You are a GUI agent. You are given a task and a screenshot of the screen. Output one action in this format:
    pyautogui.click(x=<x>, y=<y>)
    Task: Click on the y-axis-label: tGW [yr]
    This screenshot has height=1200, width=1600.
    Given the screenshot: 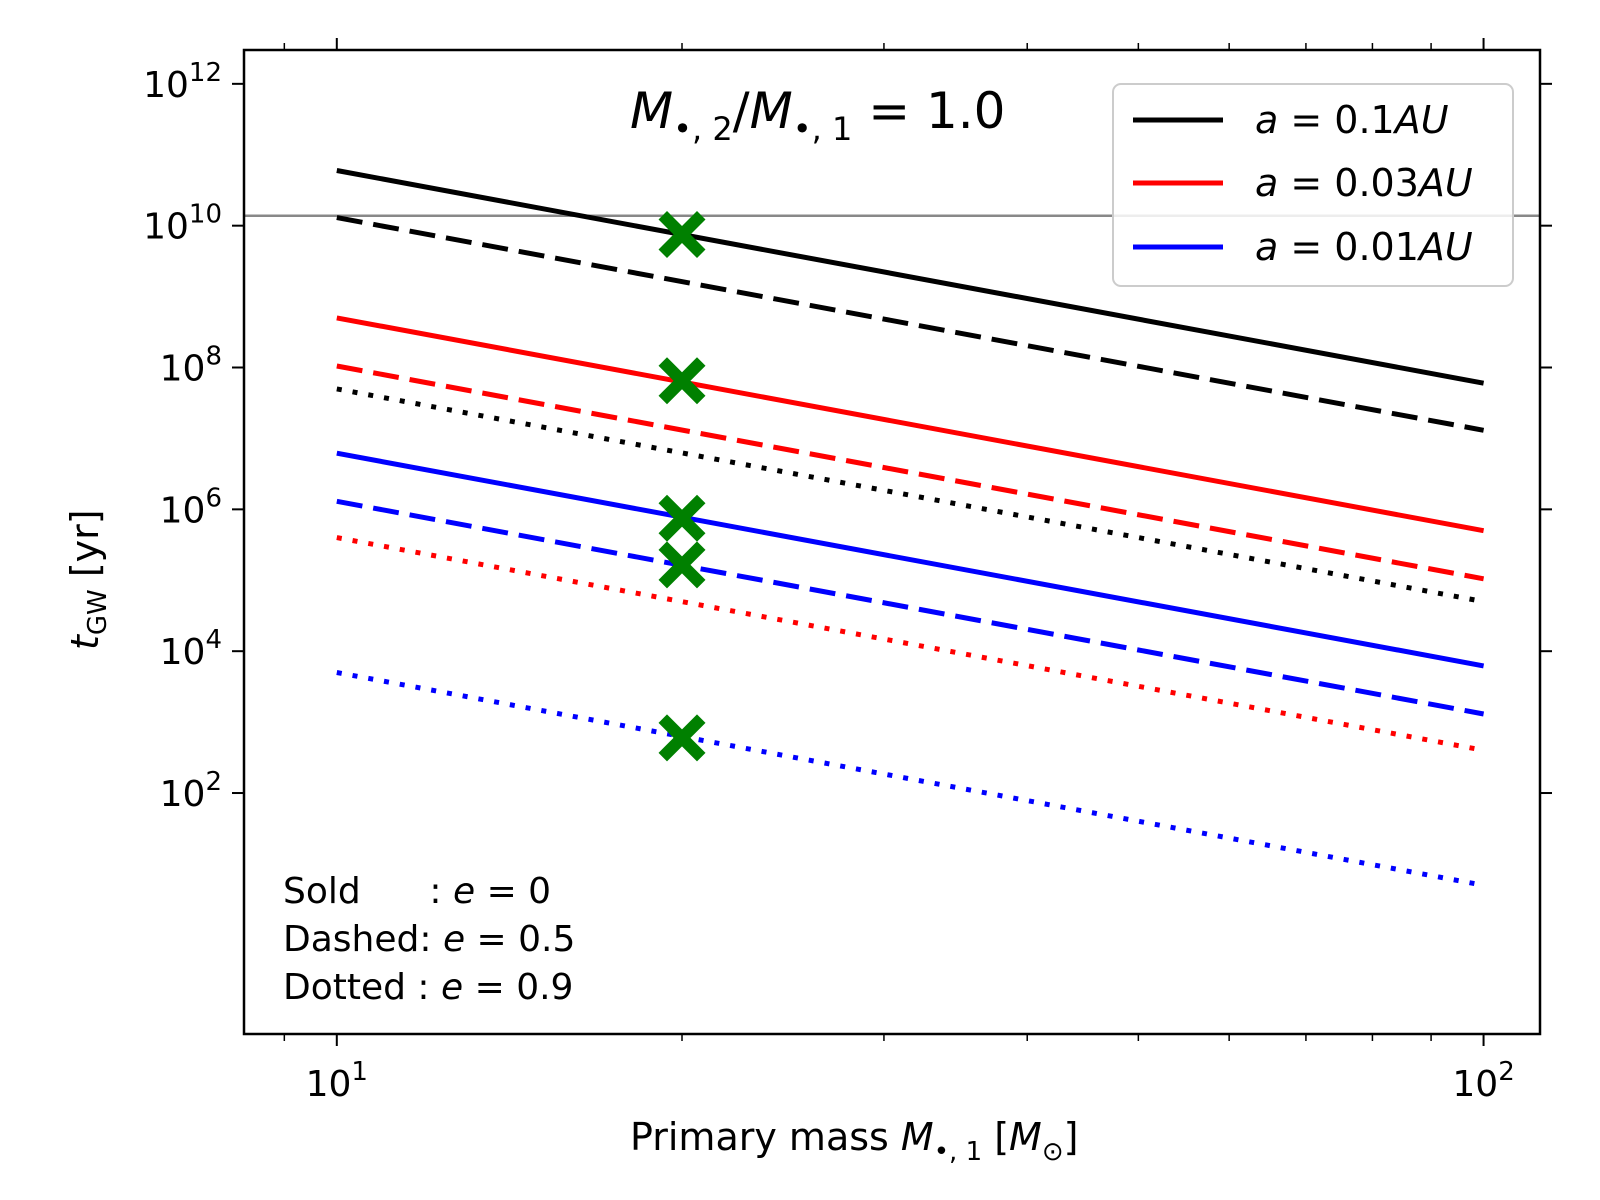 What is the action you would take?
    pyautogui.click(x=88, y=579)
    